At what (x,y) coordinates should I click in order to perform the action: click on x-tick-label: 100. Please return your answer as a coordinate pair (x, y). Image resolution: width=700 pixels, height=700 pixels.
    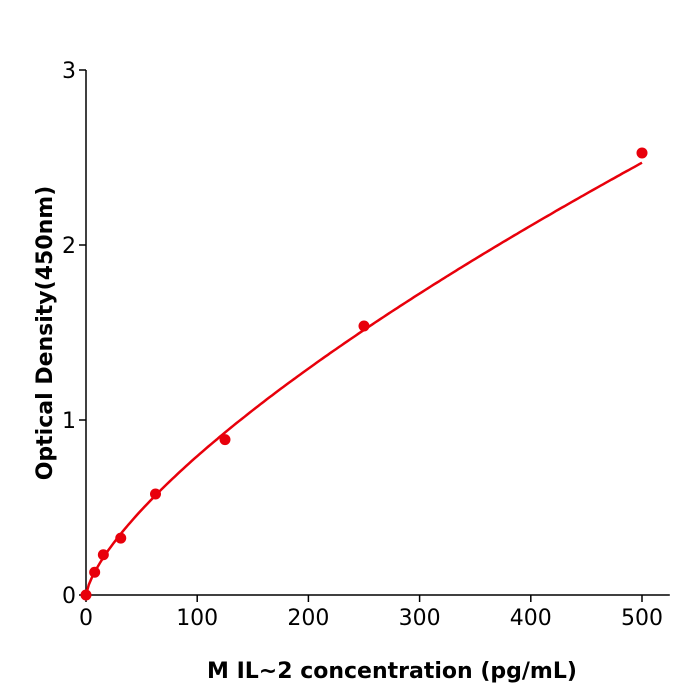
    Looking at the image, I should click on (197, 618).